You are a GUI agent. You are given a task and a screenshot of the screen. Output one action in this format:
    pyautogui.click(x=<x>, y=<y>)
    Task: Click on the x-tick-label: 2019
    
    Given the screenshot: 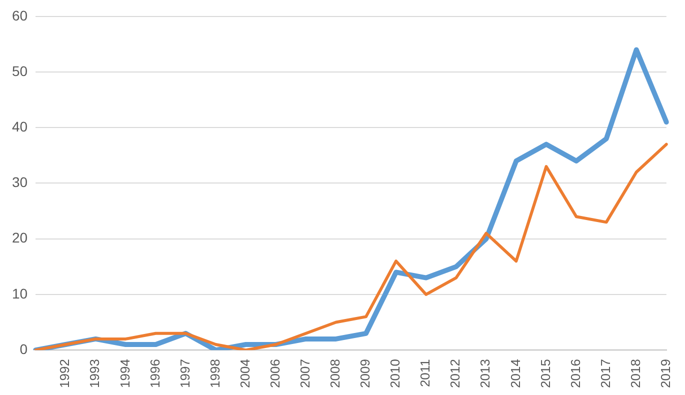 What is the action you would take?
    pyautogui.click(x=665, y=373)
    